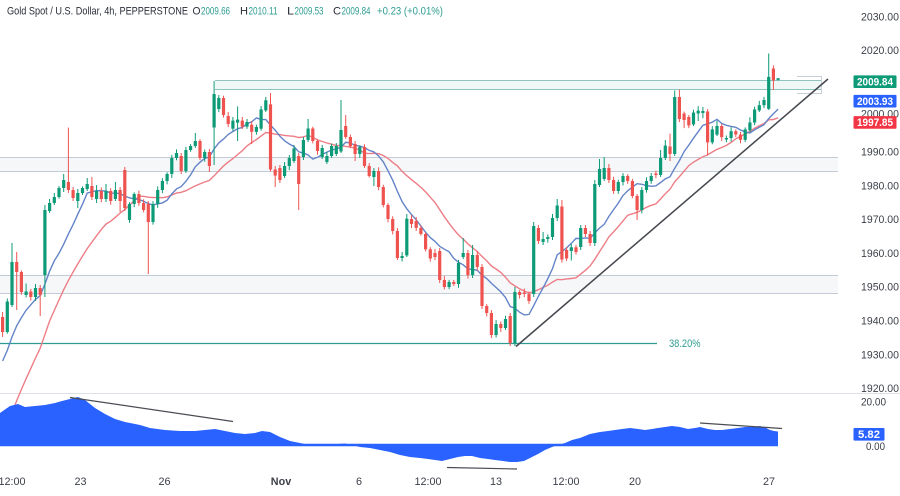 The height and width of the screenshot is (496, 900). What do you see at coordinates (80, 482) in the screenshot?
I see `svg-text: 23` at bounding box center [80, 482].